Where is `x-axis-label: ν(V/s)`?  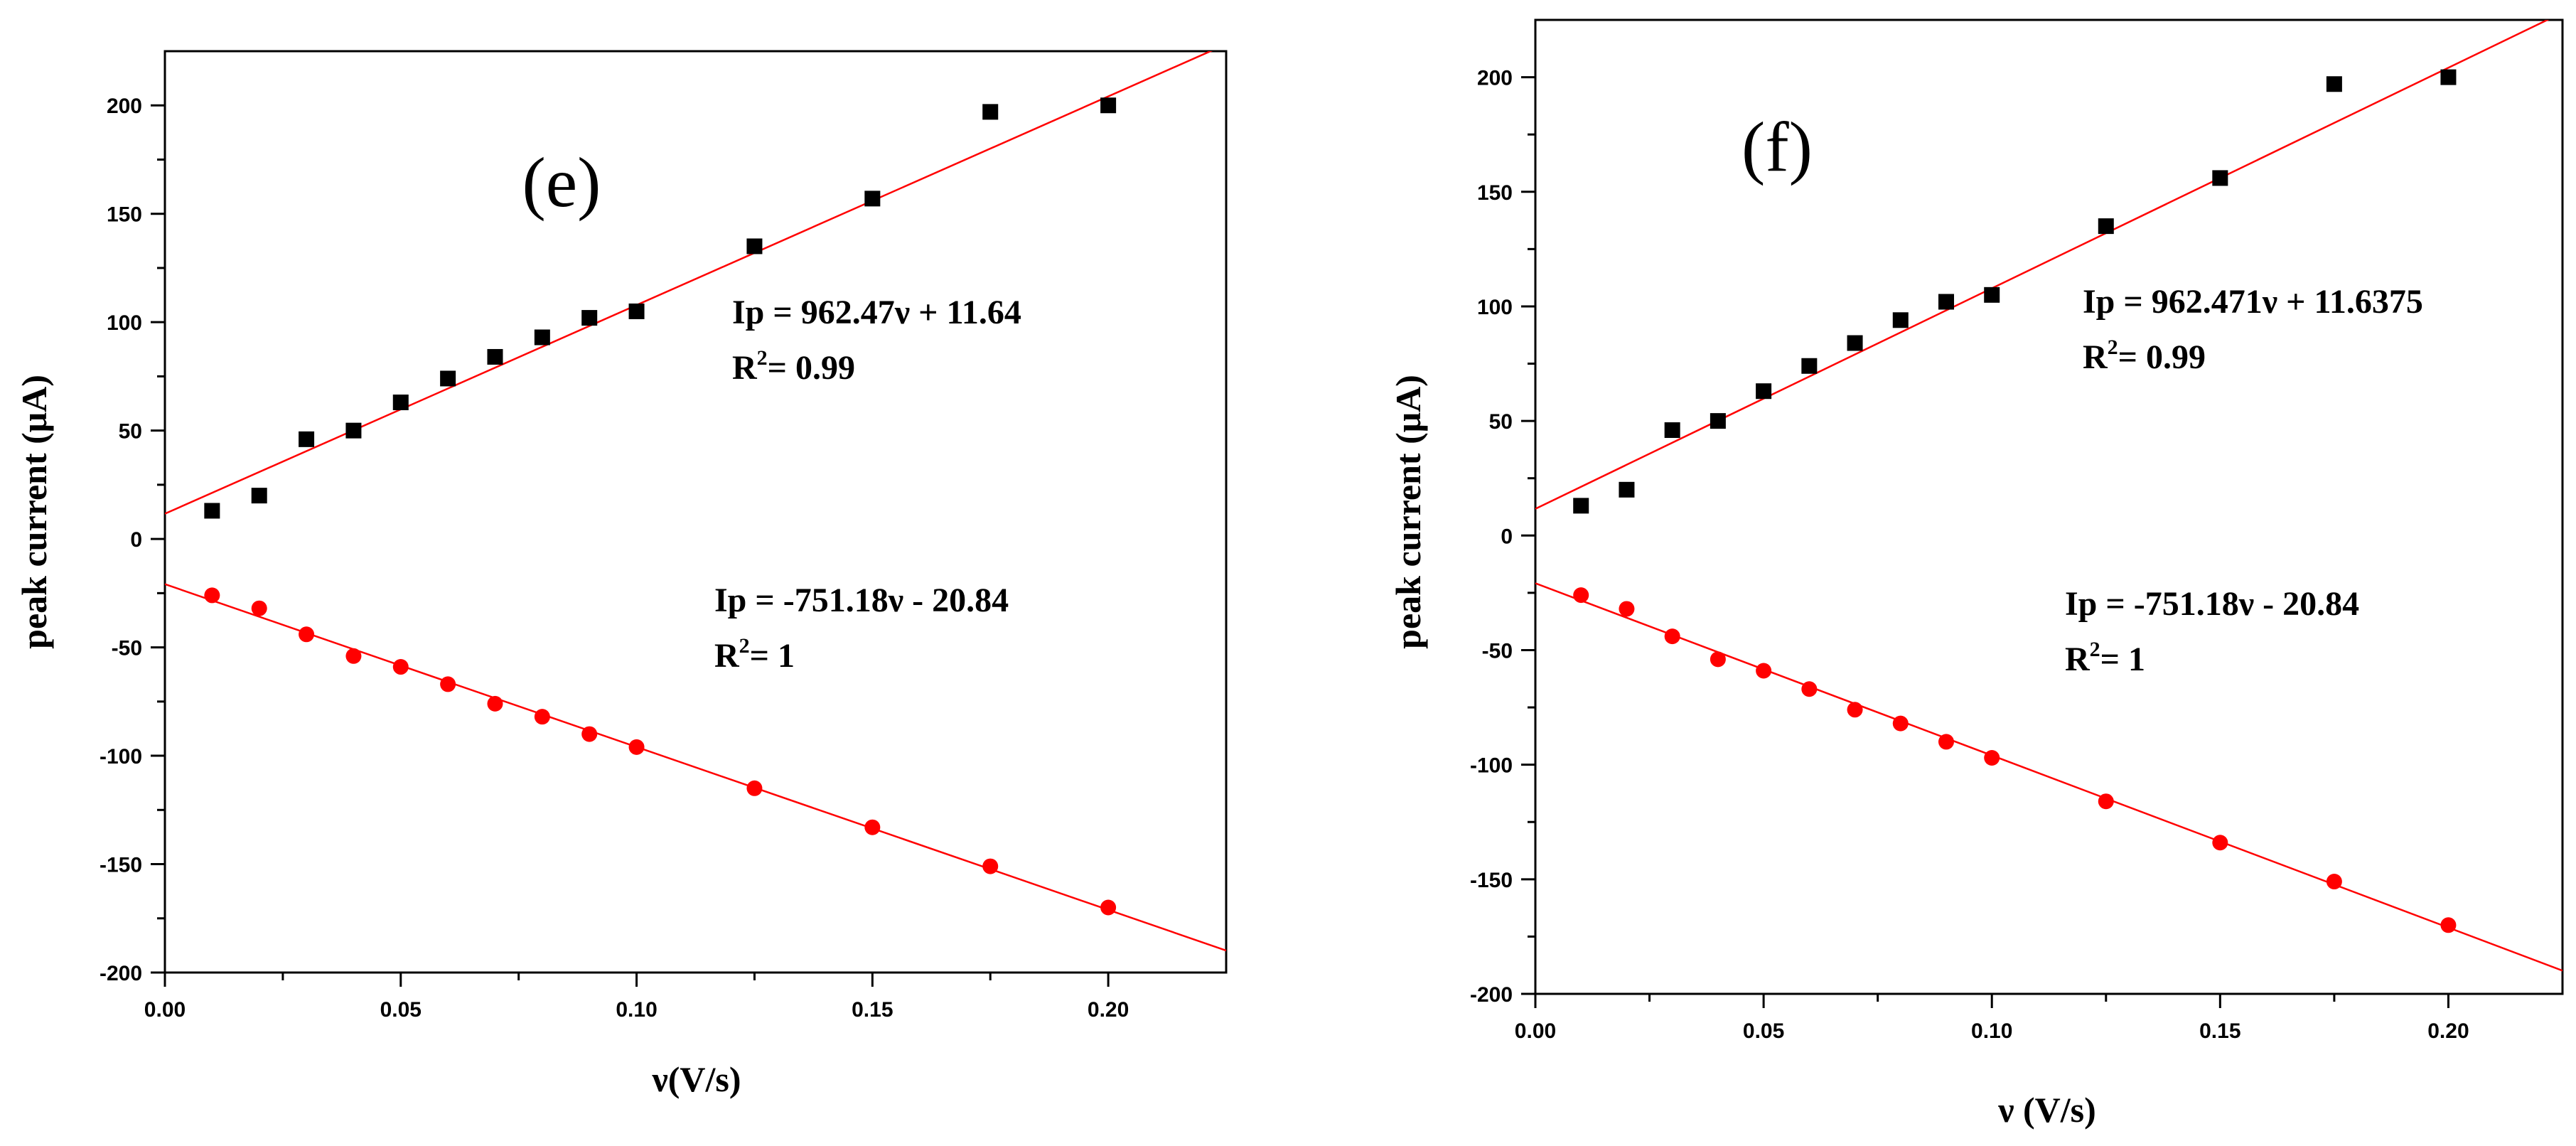 x-axis-label: ν(V/s) is located at coordinates (696, 1079).